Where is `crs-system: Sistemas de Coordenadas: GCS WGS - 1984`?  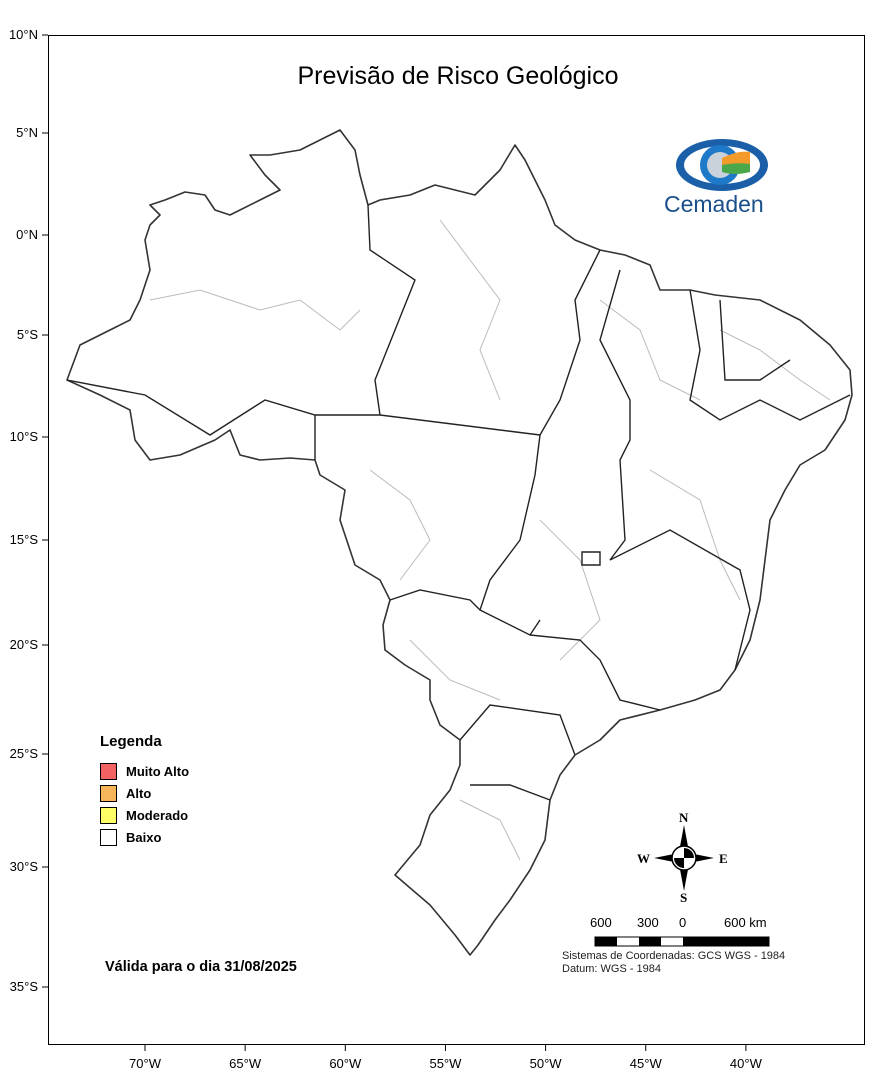 crs-system: Sistemas de Coordenadas: GCS WGS - 1984 is located at coordinates (674, 956).